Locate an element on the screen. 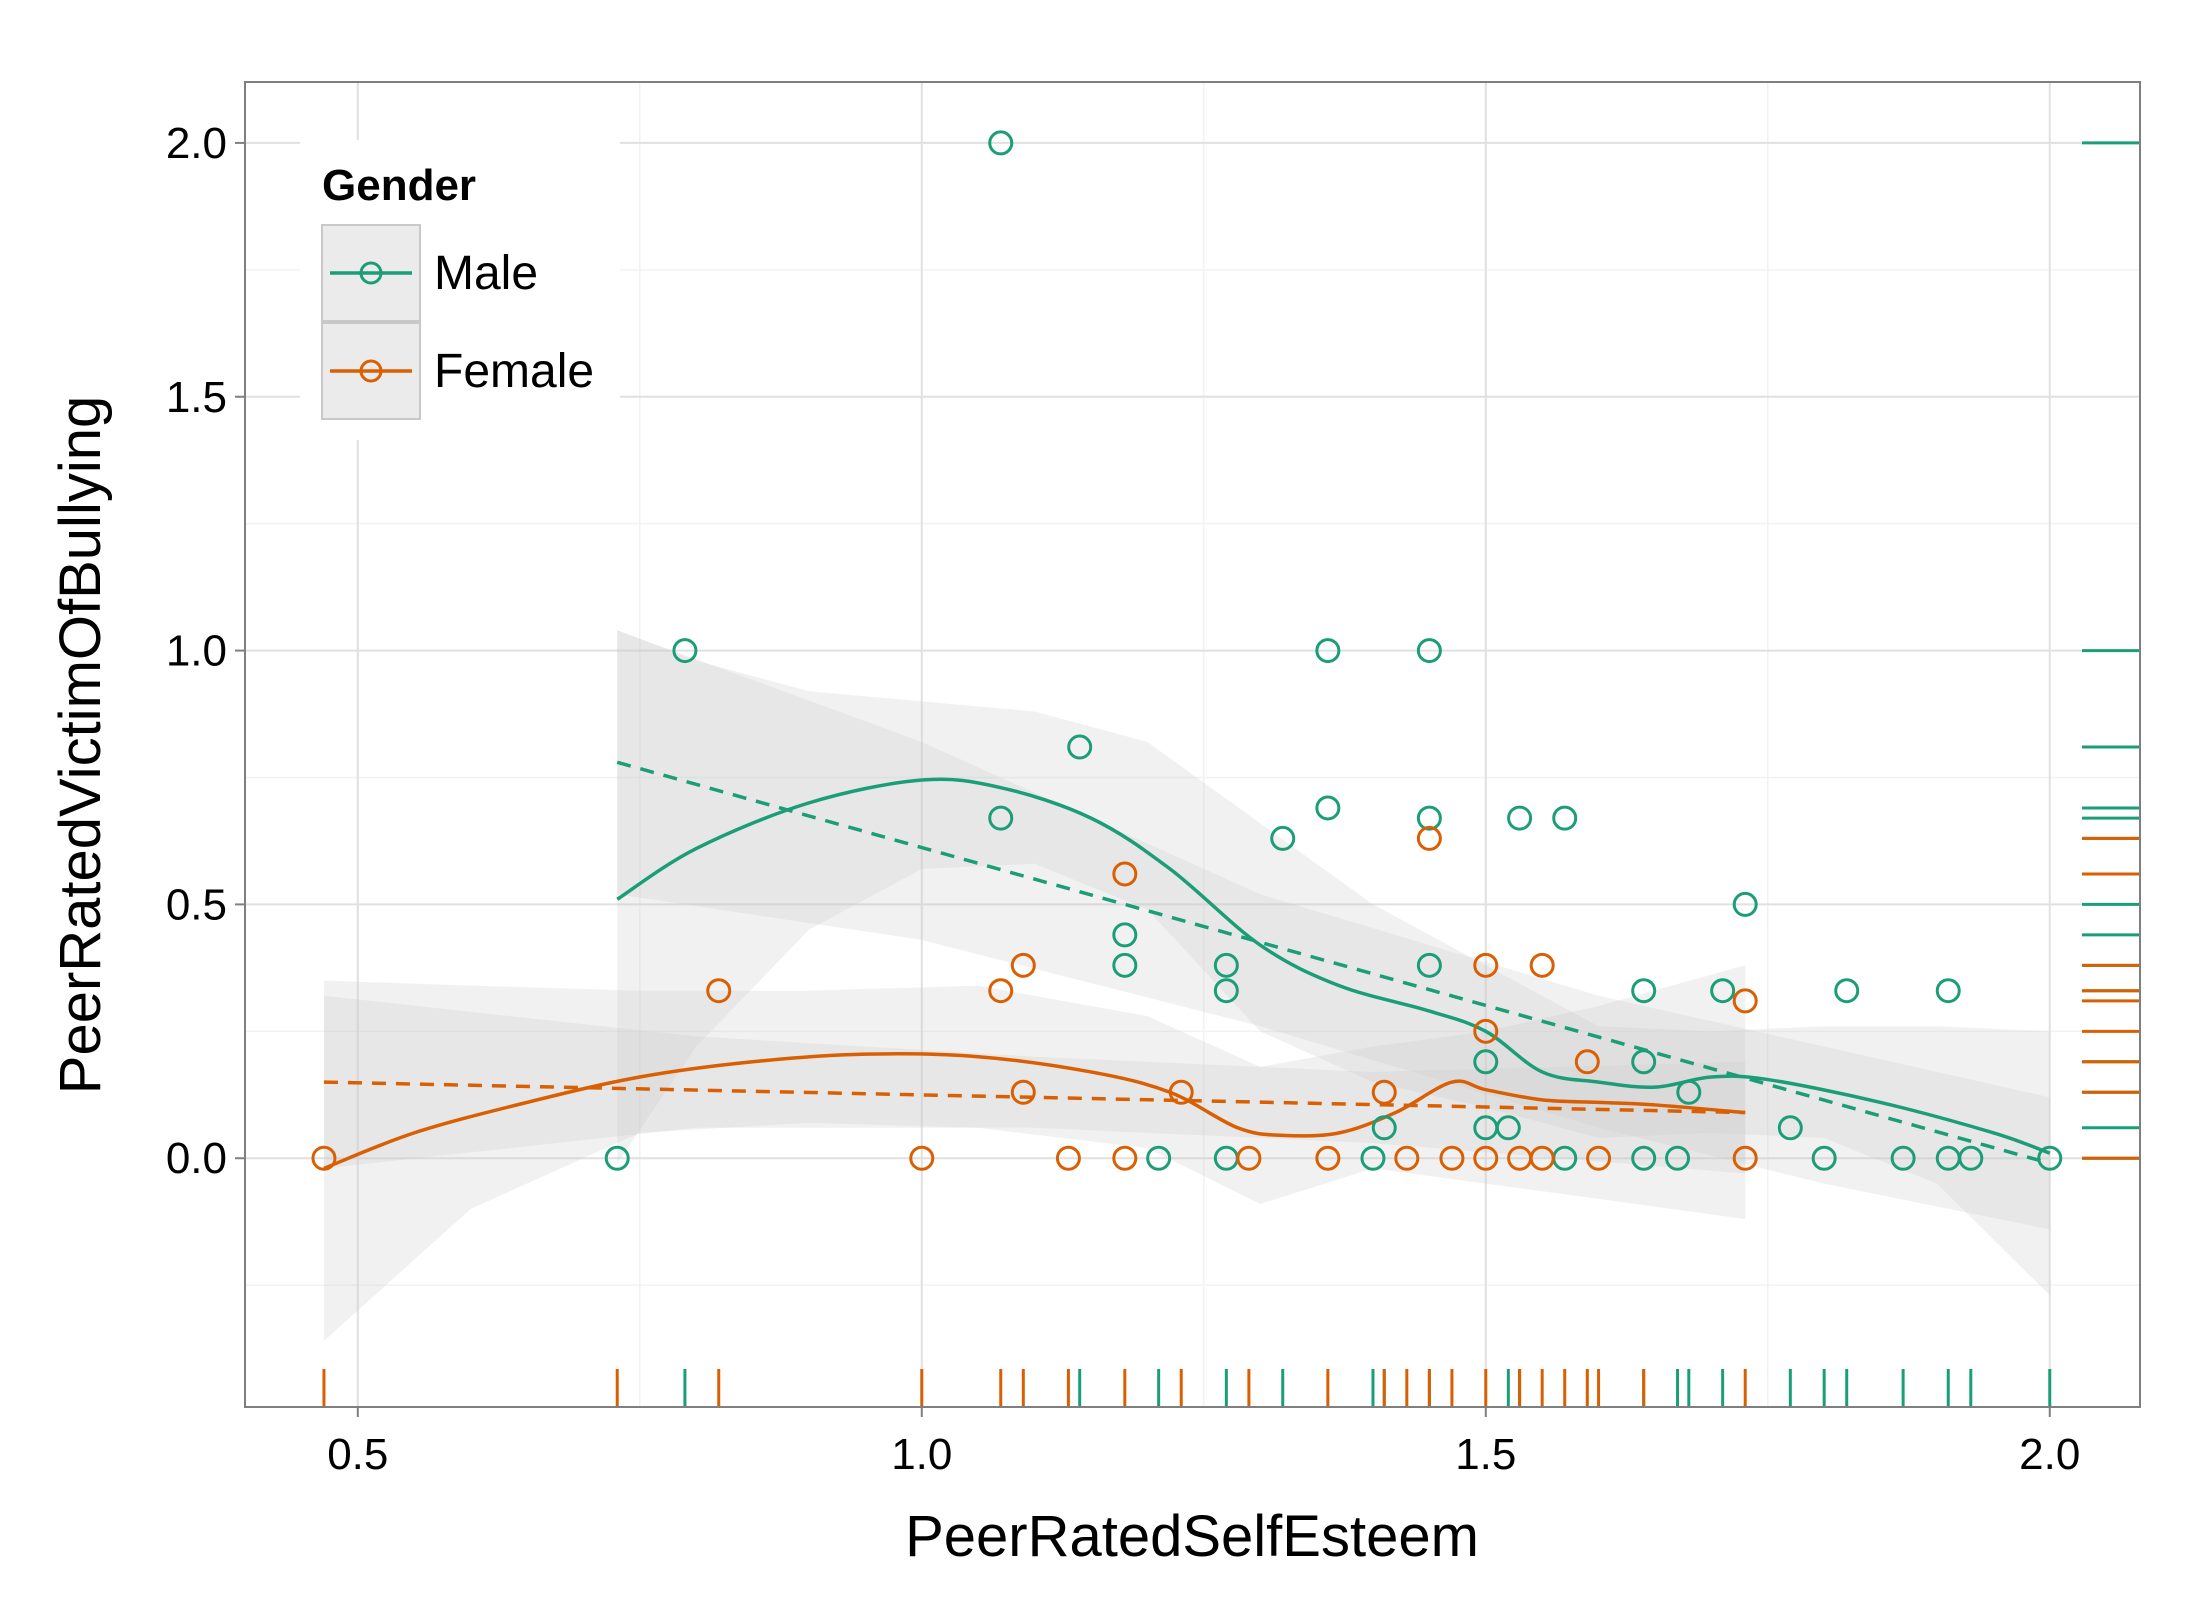  x-tick-label: 2.0 is located at coordinates (2049, 1454).